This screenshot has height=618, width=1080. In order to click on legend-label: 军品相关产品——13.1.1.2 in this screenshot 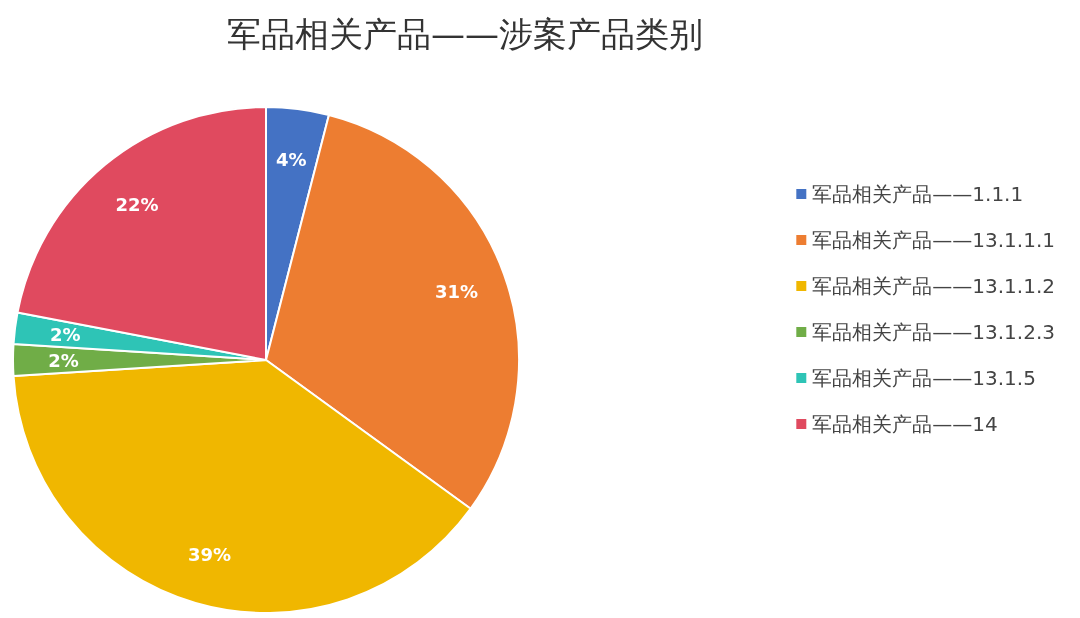, I will do `click(934, 286)`.